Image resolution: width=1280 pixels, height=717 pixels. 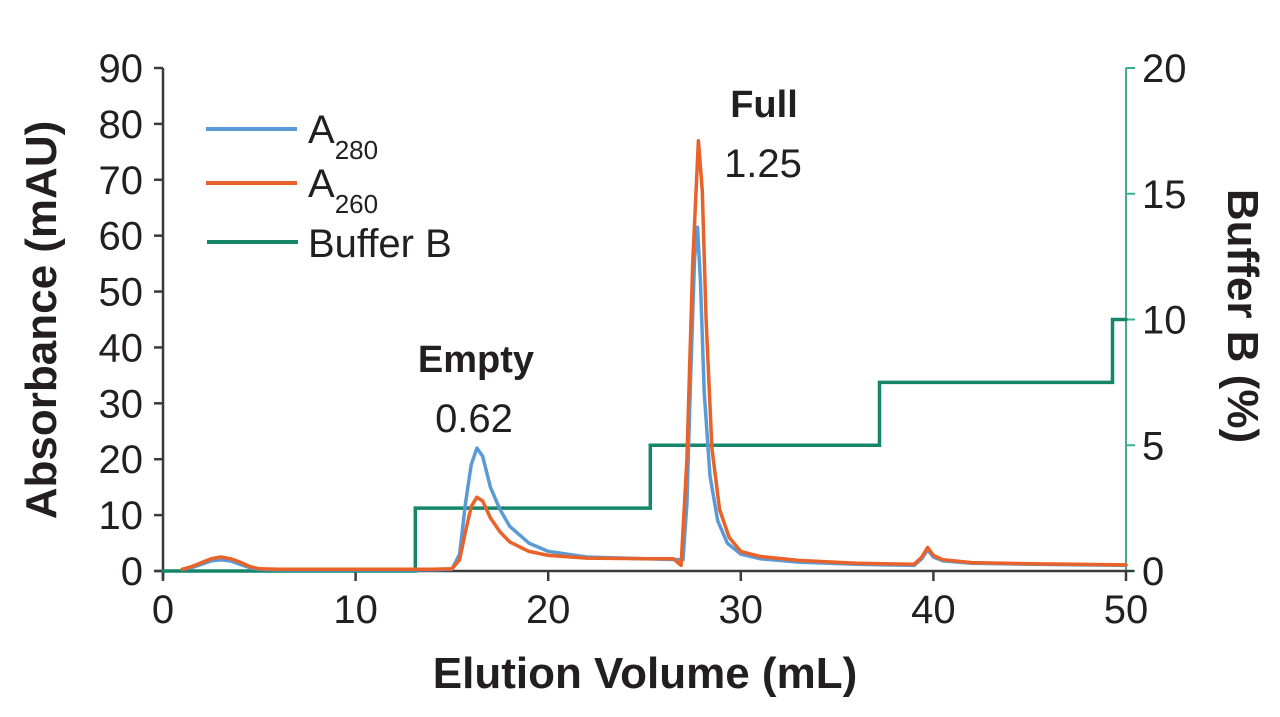 What do you see at coordinates (121, 237) in the screenshot?
I see `y-tick-label: 60` at bounding box center [121, 237].